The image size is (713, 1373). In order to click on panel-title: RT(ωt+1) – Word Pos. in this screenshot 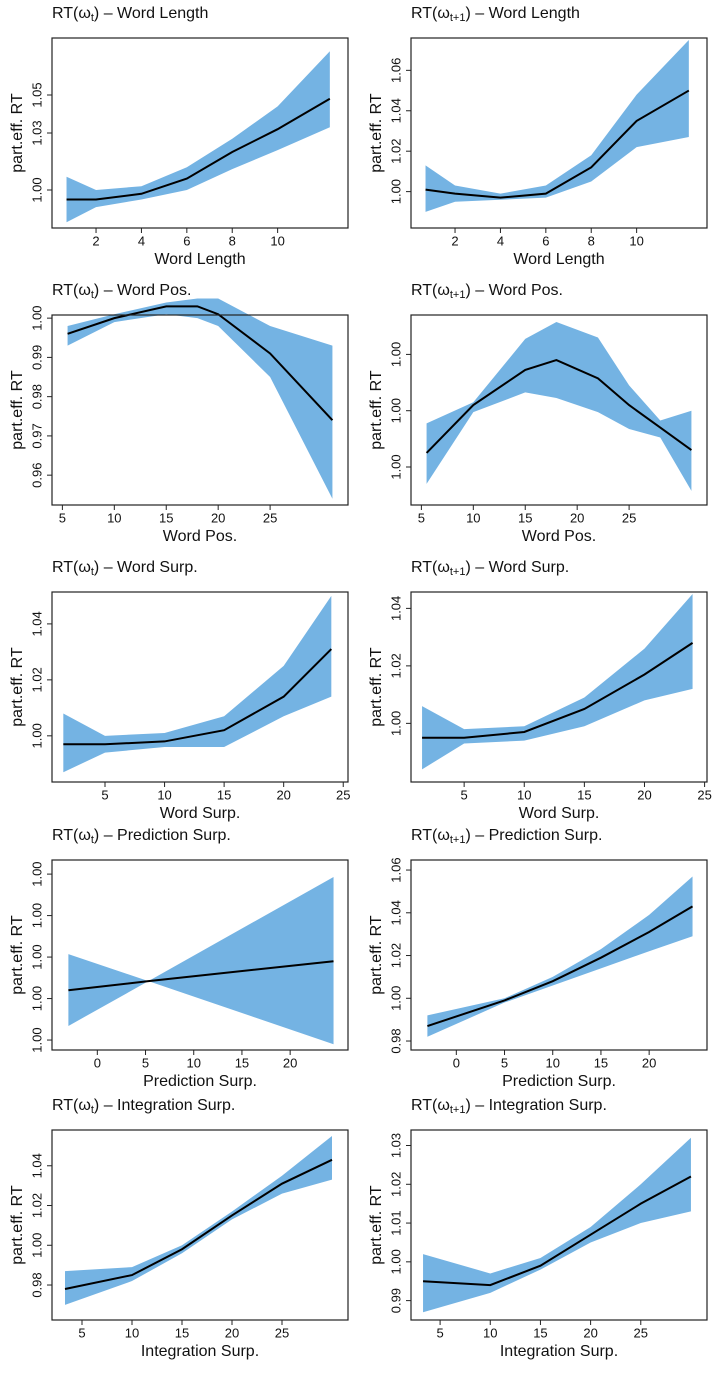, I will do `click(487, 291)`.